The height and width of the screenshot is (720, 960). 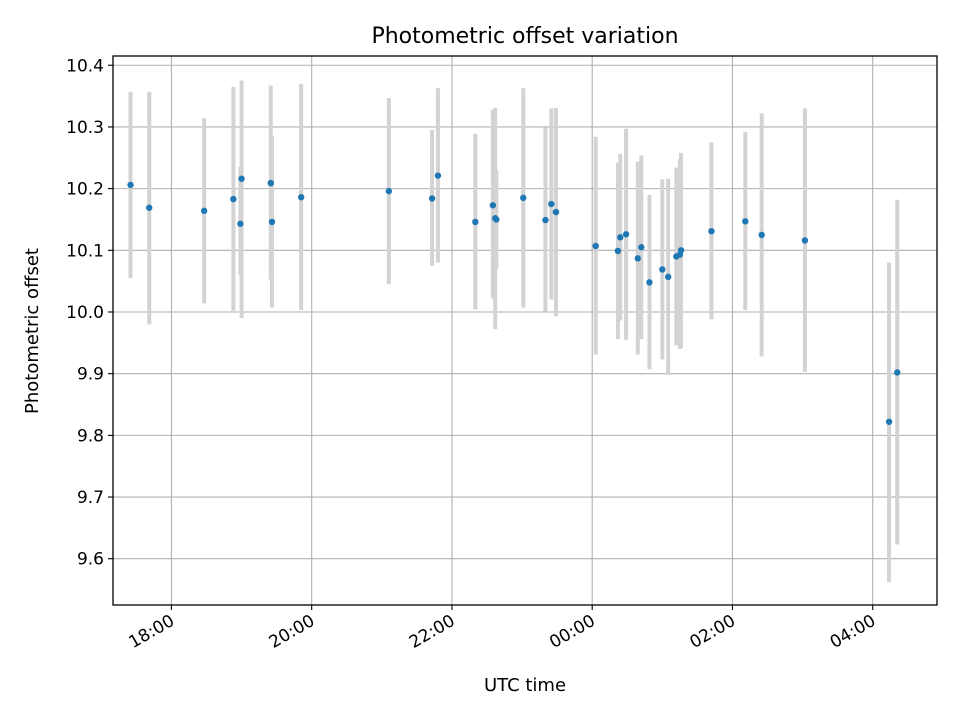 I want to click on chart-title: Photometric offset variation, so click(x=524, y=36).